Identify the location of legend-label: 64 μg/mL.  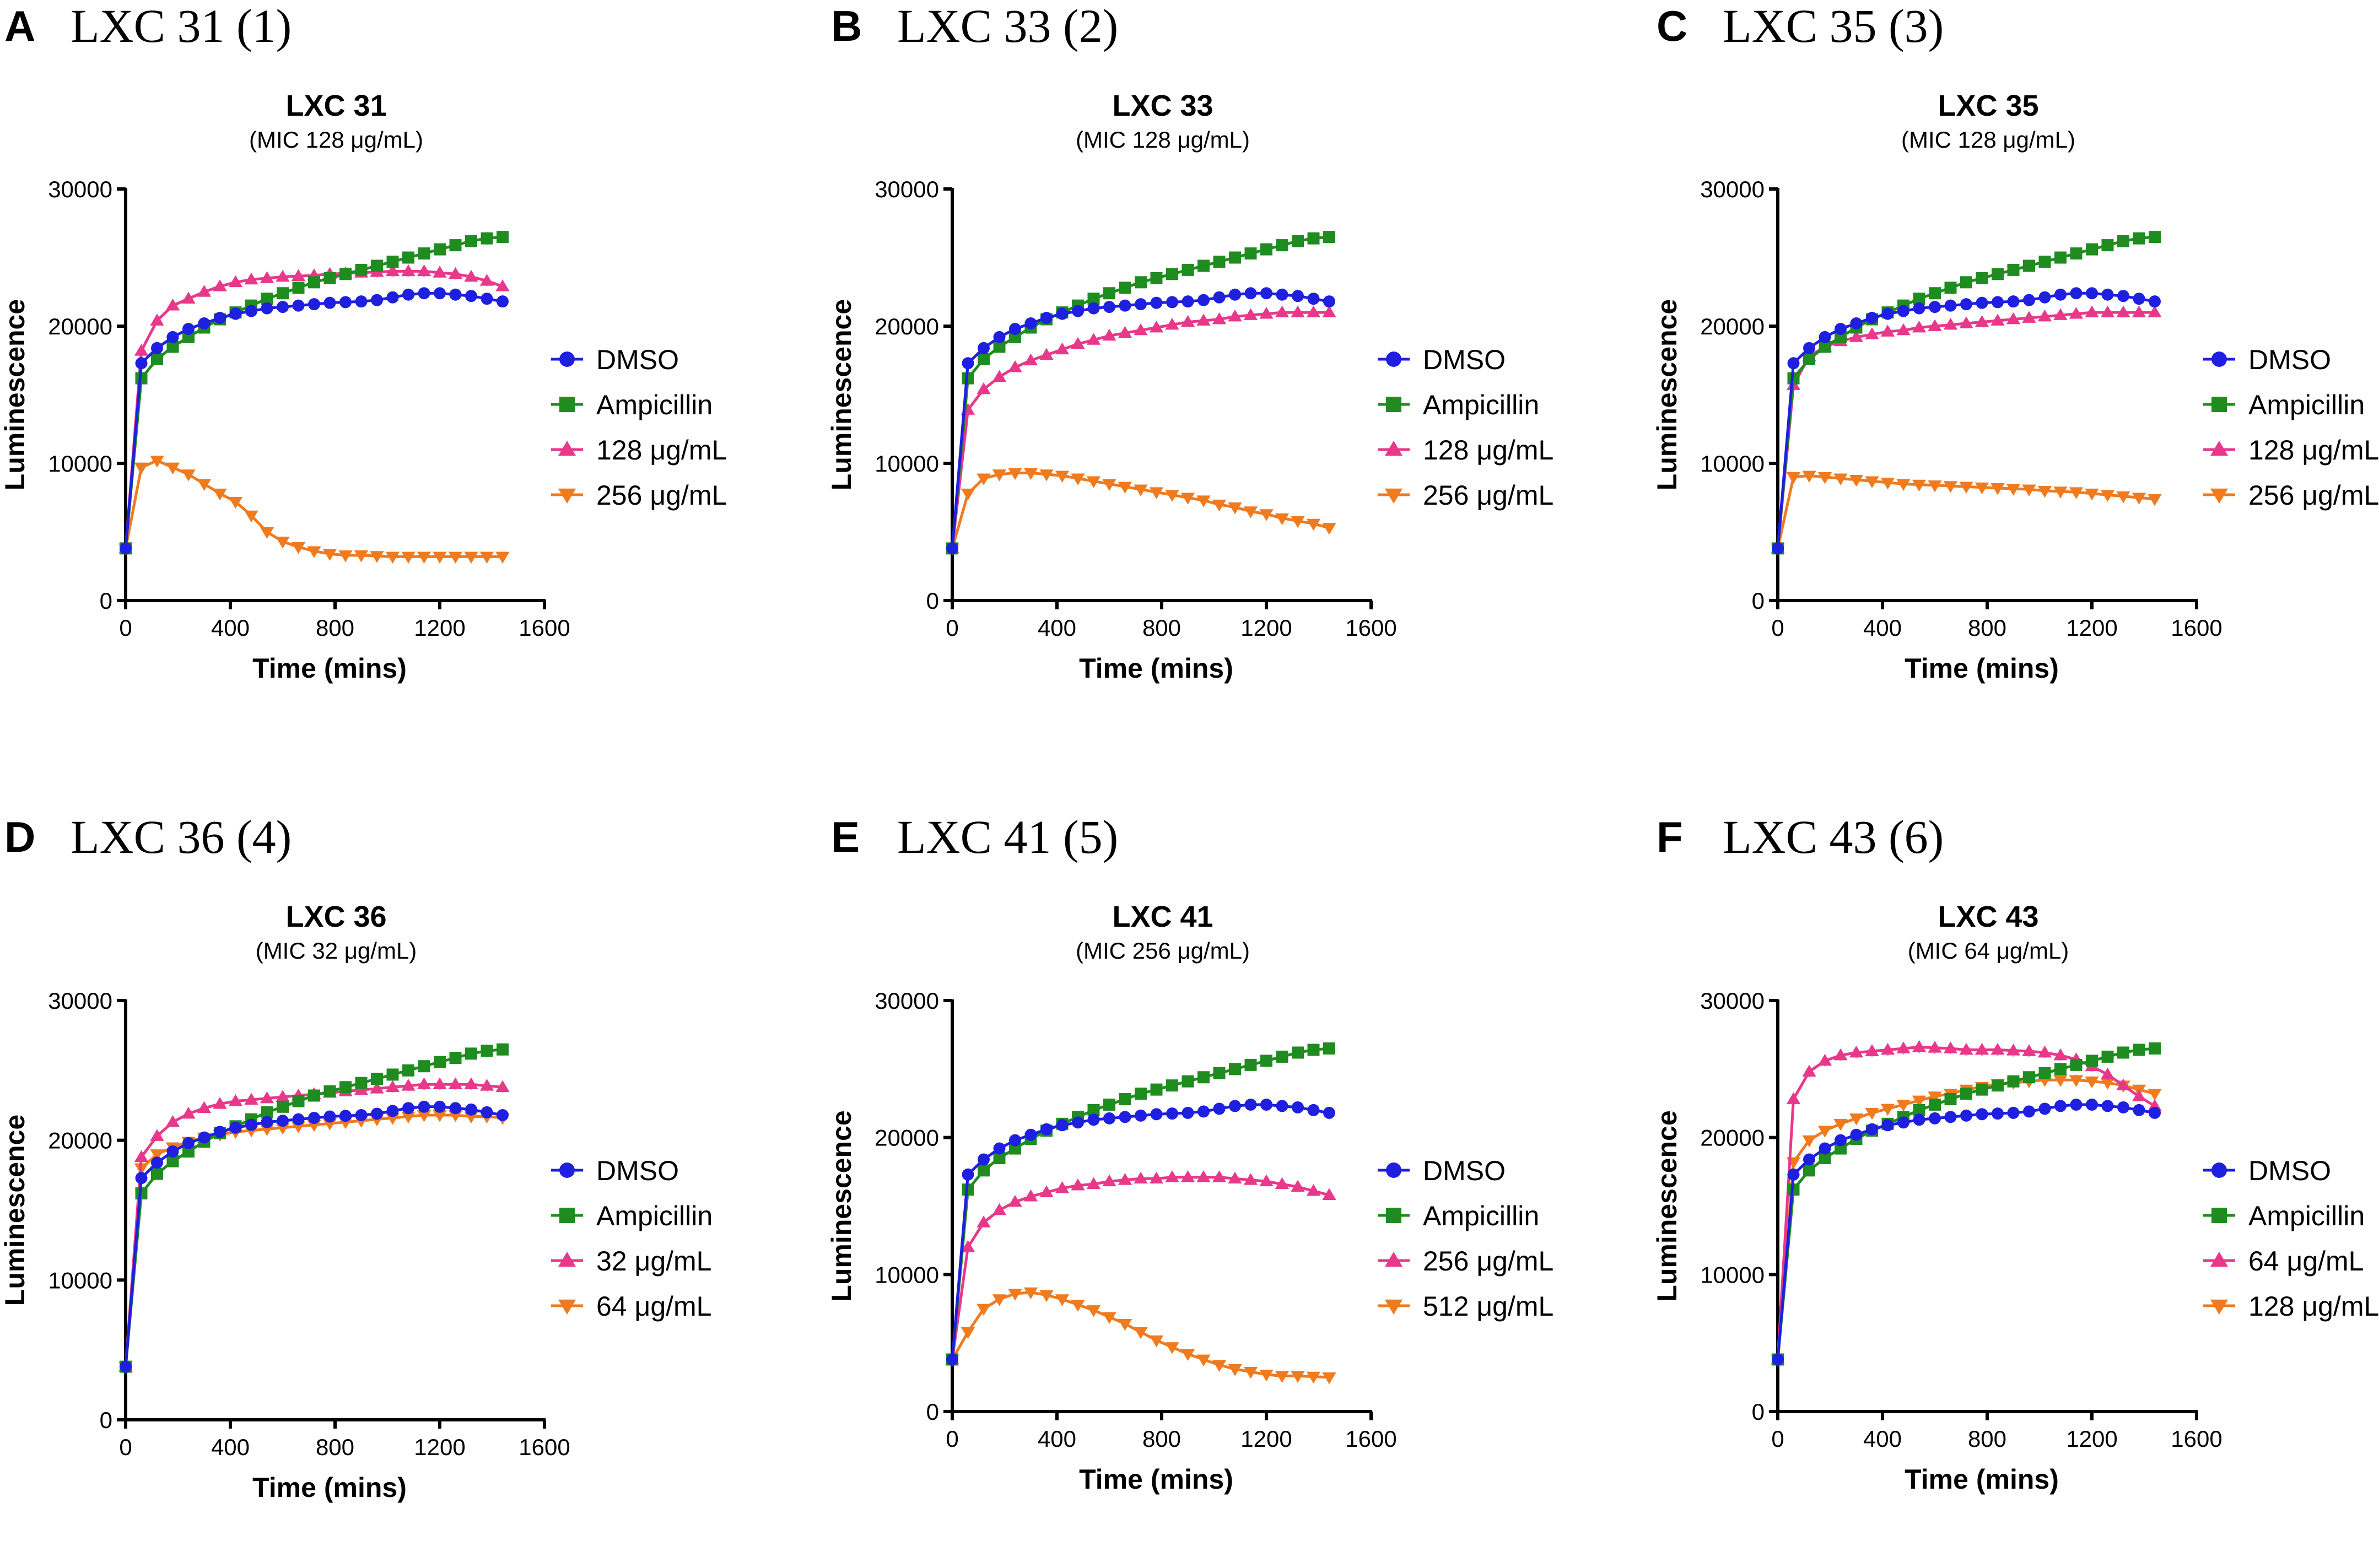
(653, 1307).